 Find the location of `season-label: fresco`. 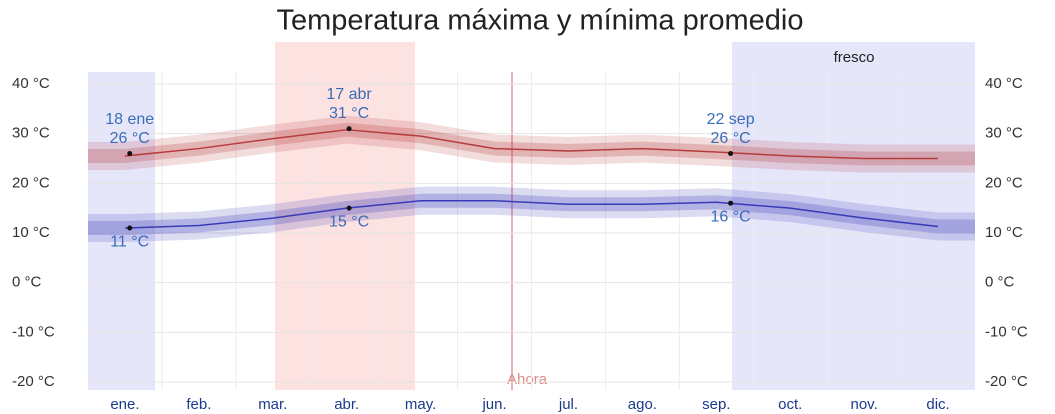

season-label: fresco is located at coordinates (854, 57).